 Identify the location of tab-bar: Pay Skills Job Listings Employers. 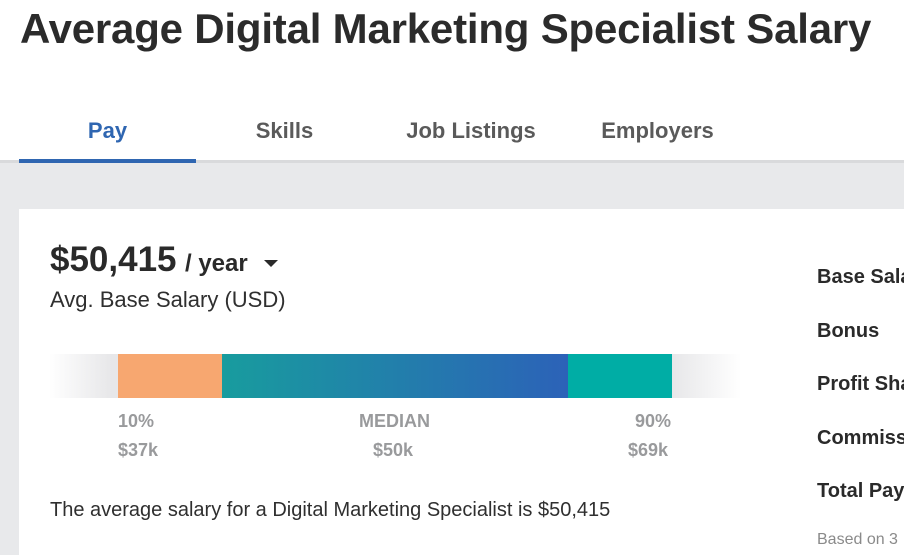
(452, 132).